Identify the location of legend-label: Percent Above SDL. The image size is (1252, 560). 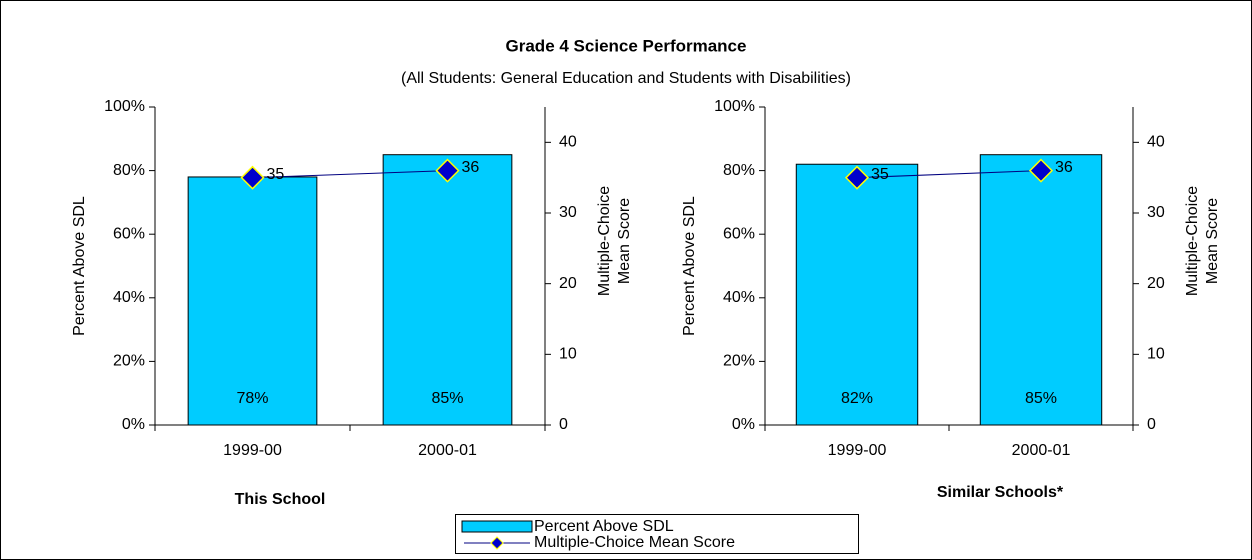
(604, 526).